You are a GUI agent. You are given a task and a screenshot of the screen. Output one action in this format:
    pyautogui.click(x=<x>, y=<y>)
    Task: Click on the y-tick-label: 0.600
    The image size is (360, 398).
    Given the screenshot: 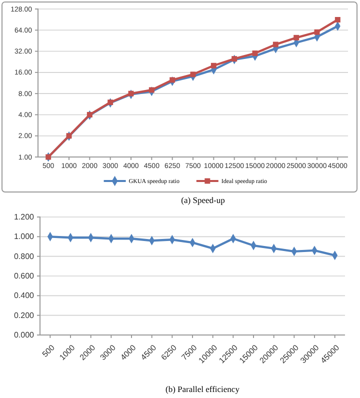 What is the action you would take?
    pyautogui.click(x=24, y=276)
    